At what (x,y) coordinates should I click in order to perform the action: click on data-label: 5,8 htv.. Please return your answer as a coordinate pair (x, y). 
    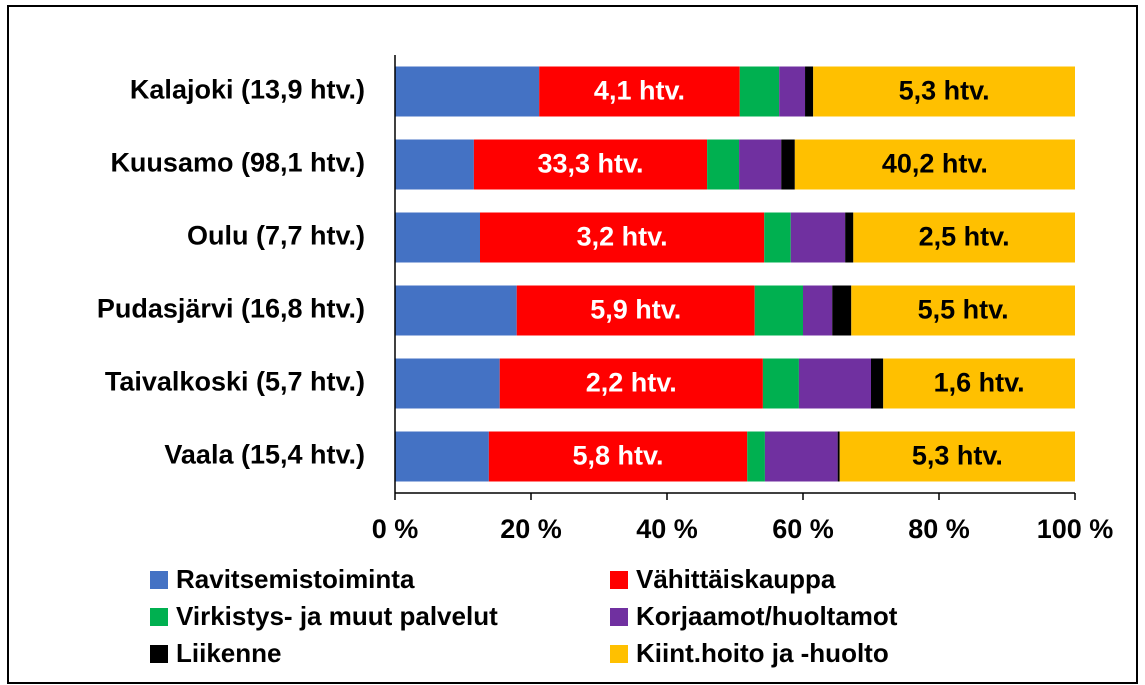
    Looking at the image, I should click on (618, 456).